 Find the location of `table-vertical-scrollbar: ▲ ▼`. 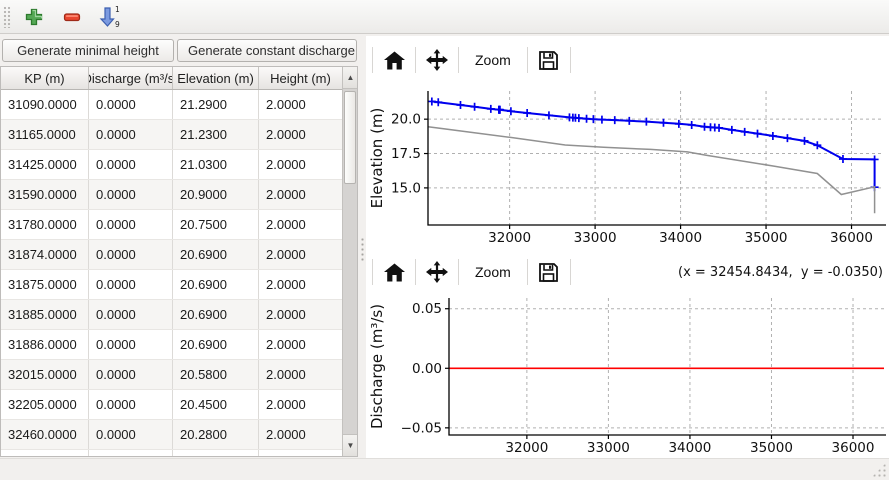

table-vertical-scrollbar: ▲ ▼ is located at coordinates (349, 261).